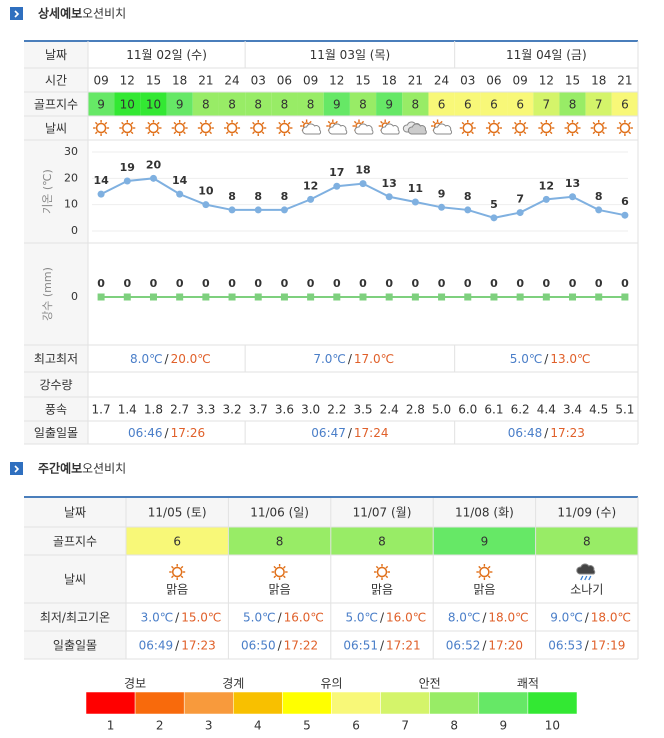 The width and height of the screenshot is (664, 738). Describe the element at coordinates (494, 204) in the screenshot. I see `data-label: 5` at that location.